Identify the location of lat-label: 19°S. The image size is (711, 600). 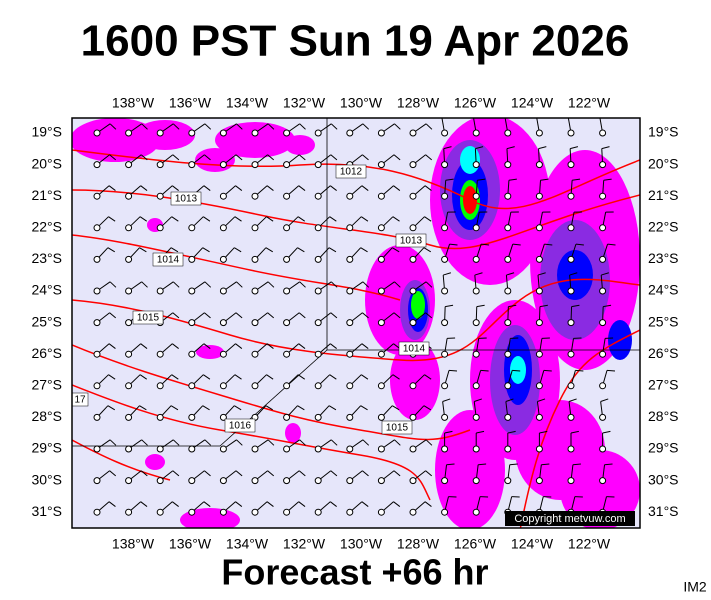
(663, 132).